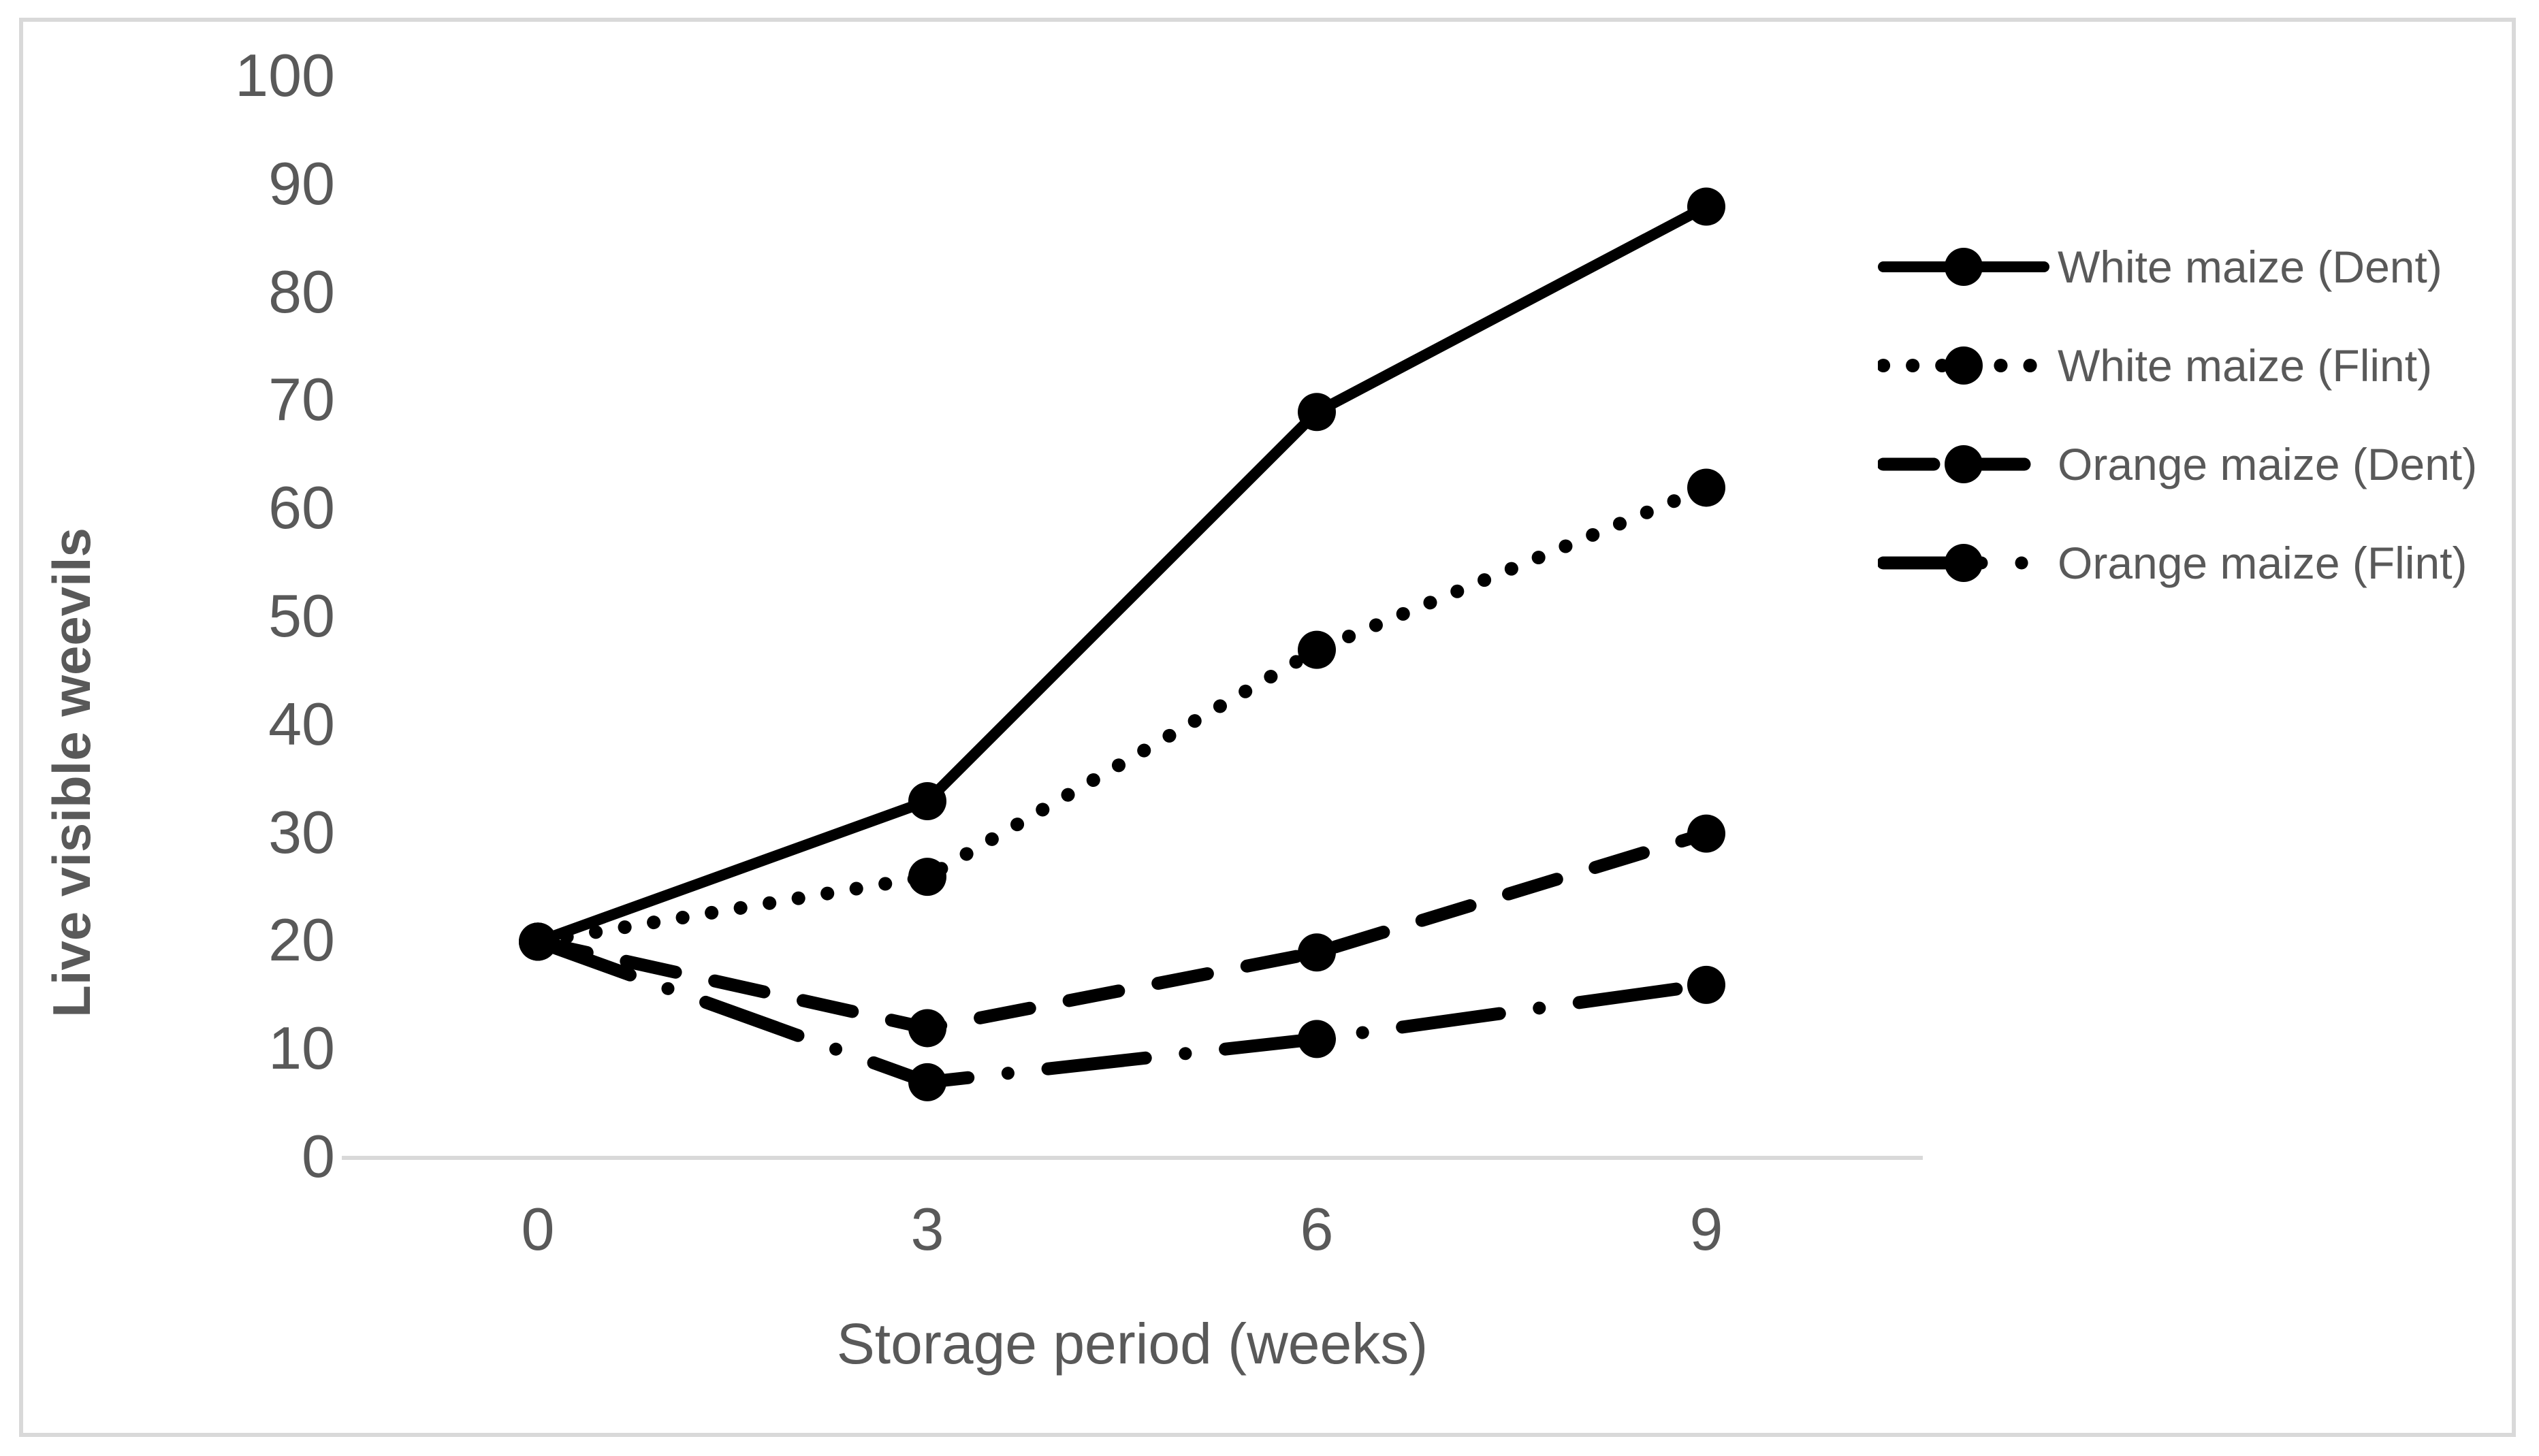  I want to click on y-tick-label-20: 20, so click(301, 940).